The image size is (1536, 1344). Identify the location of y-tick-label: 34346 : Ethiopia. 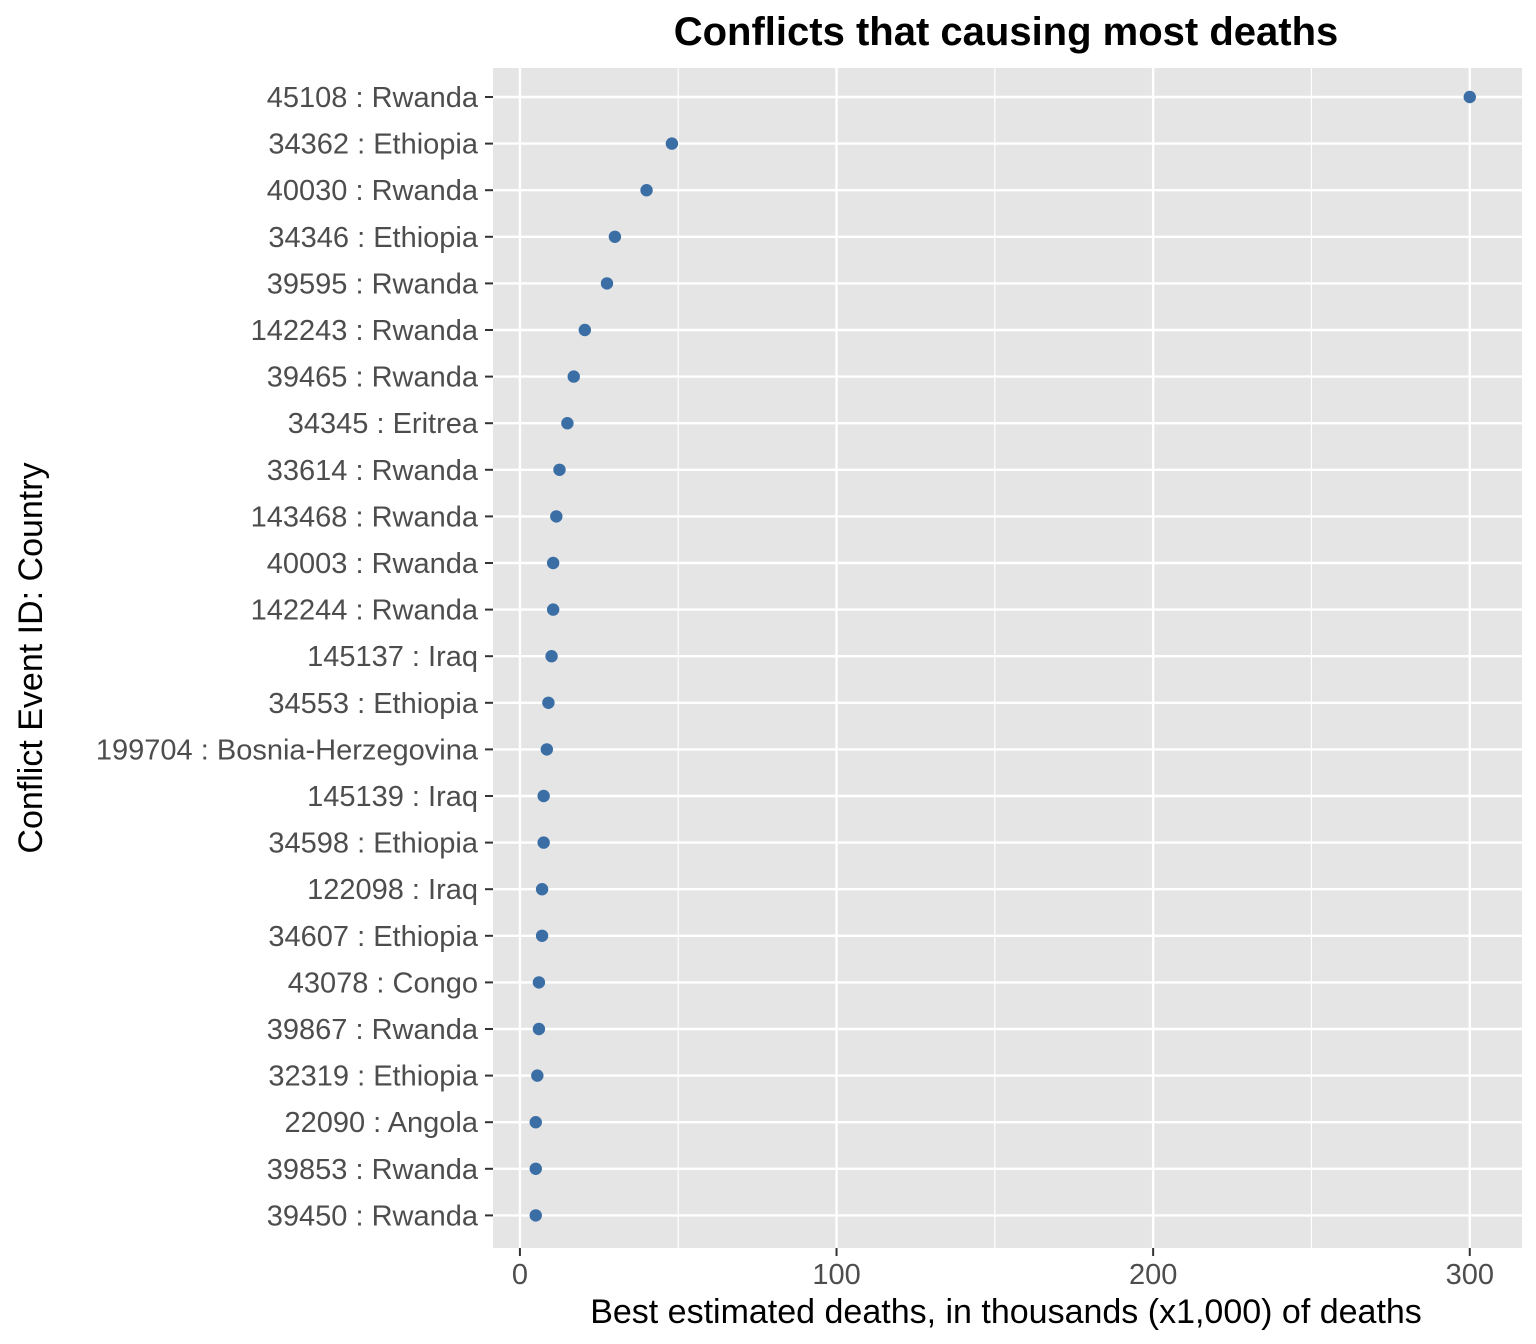
(373, 238).